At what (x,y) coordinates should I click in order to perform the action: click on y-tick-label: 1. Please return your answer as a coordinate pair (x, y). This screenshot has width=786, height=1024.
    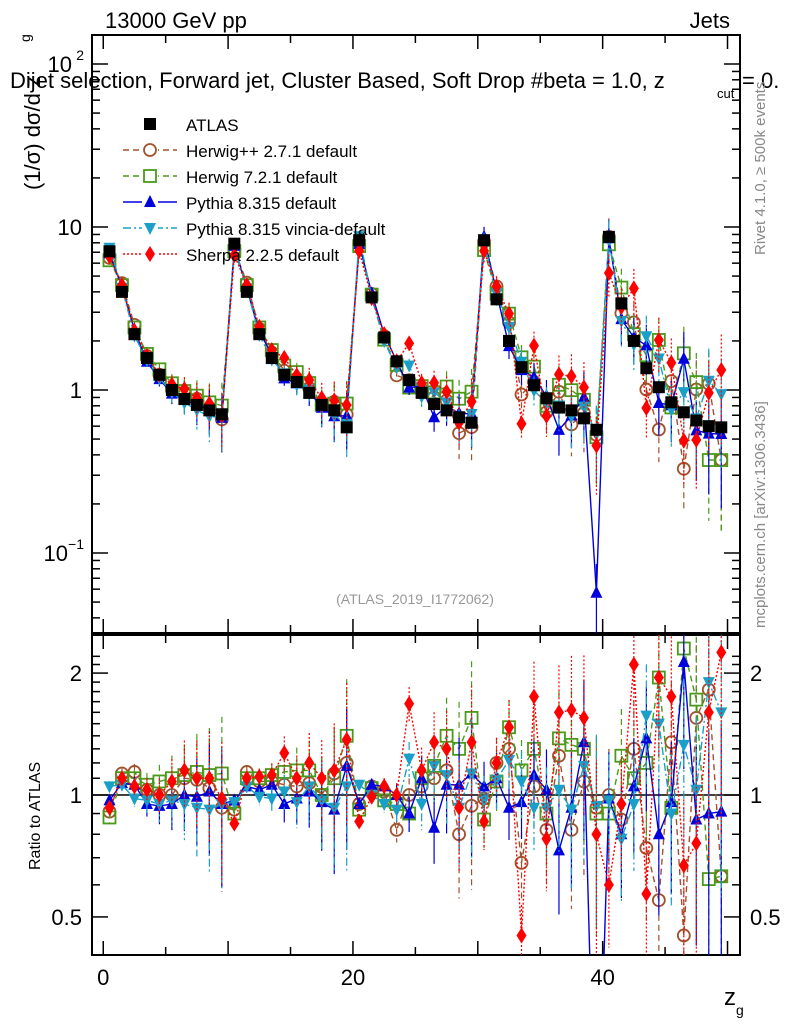
    Looking at the image, I should click on (76, 390).